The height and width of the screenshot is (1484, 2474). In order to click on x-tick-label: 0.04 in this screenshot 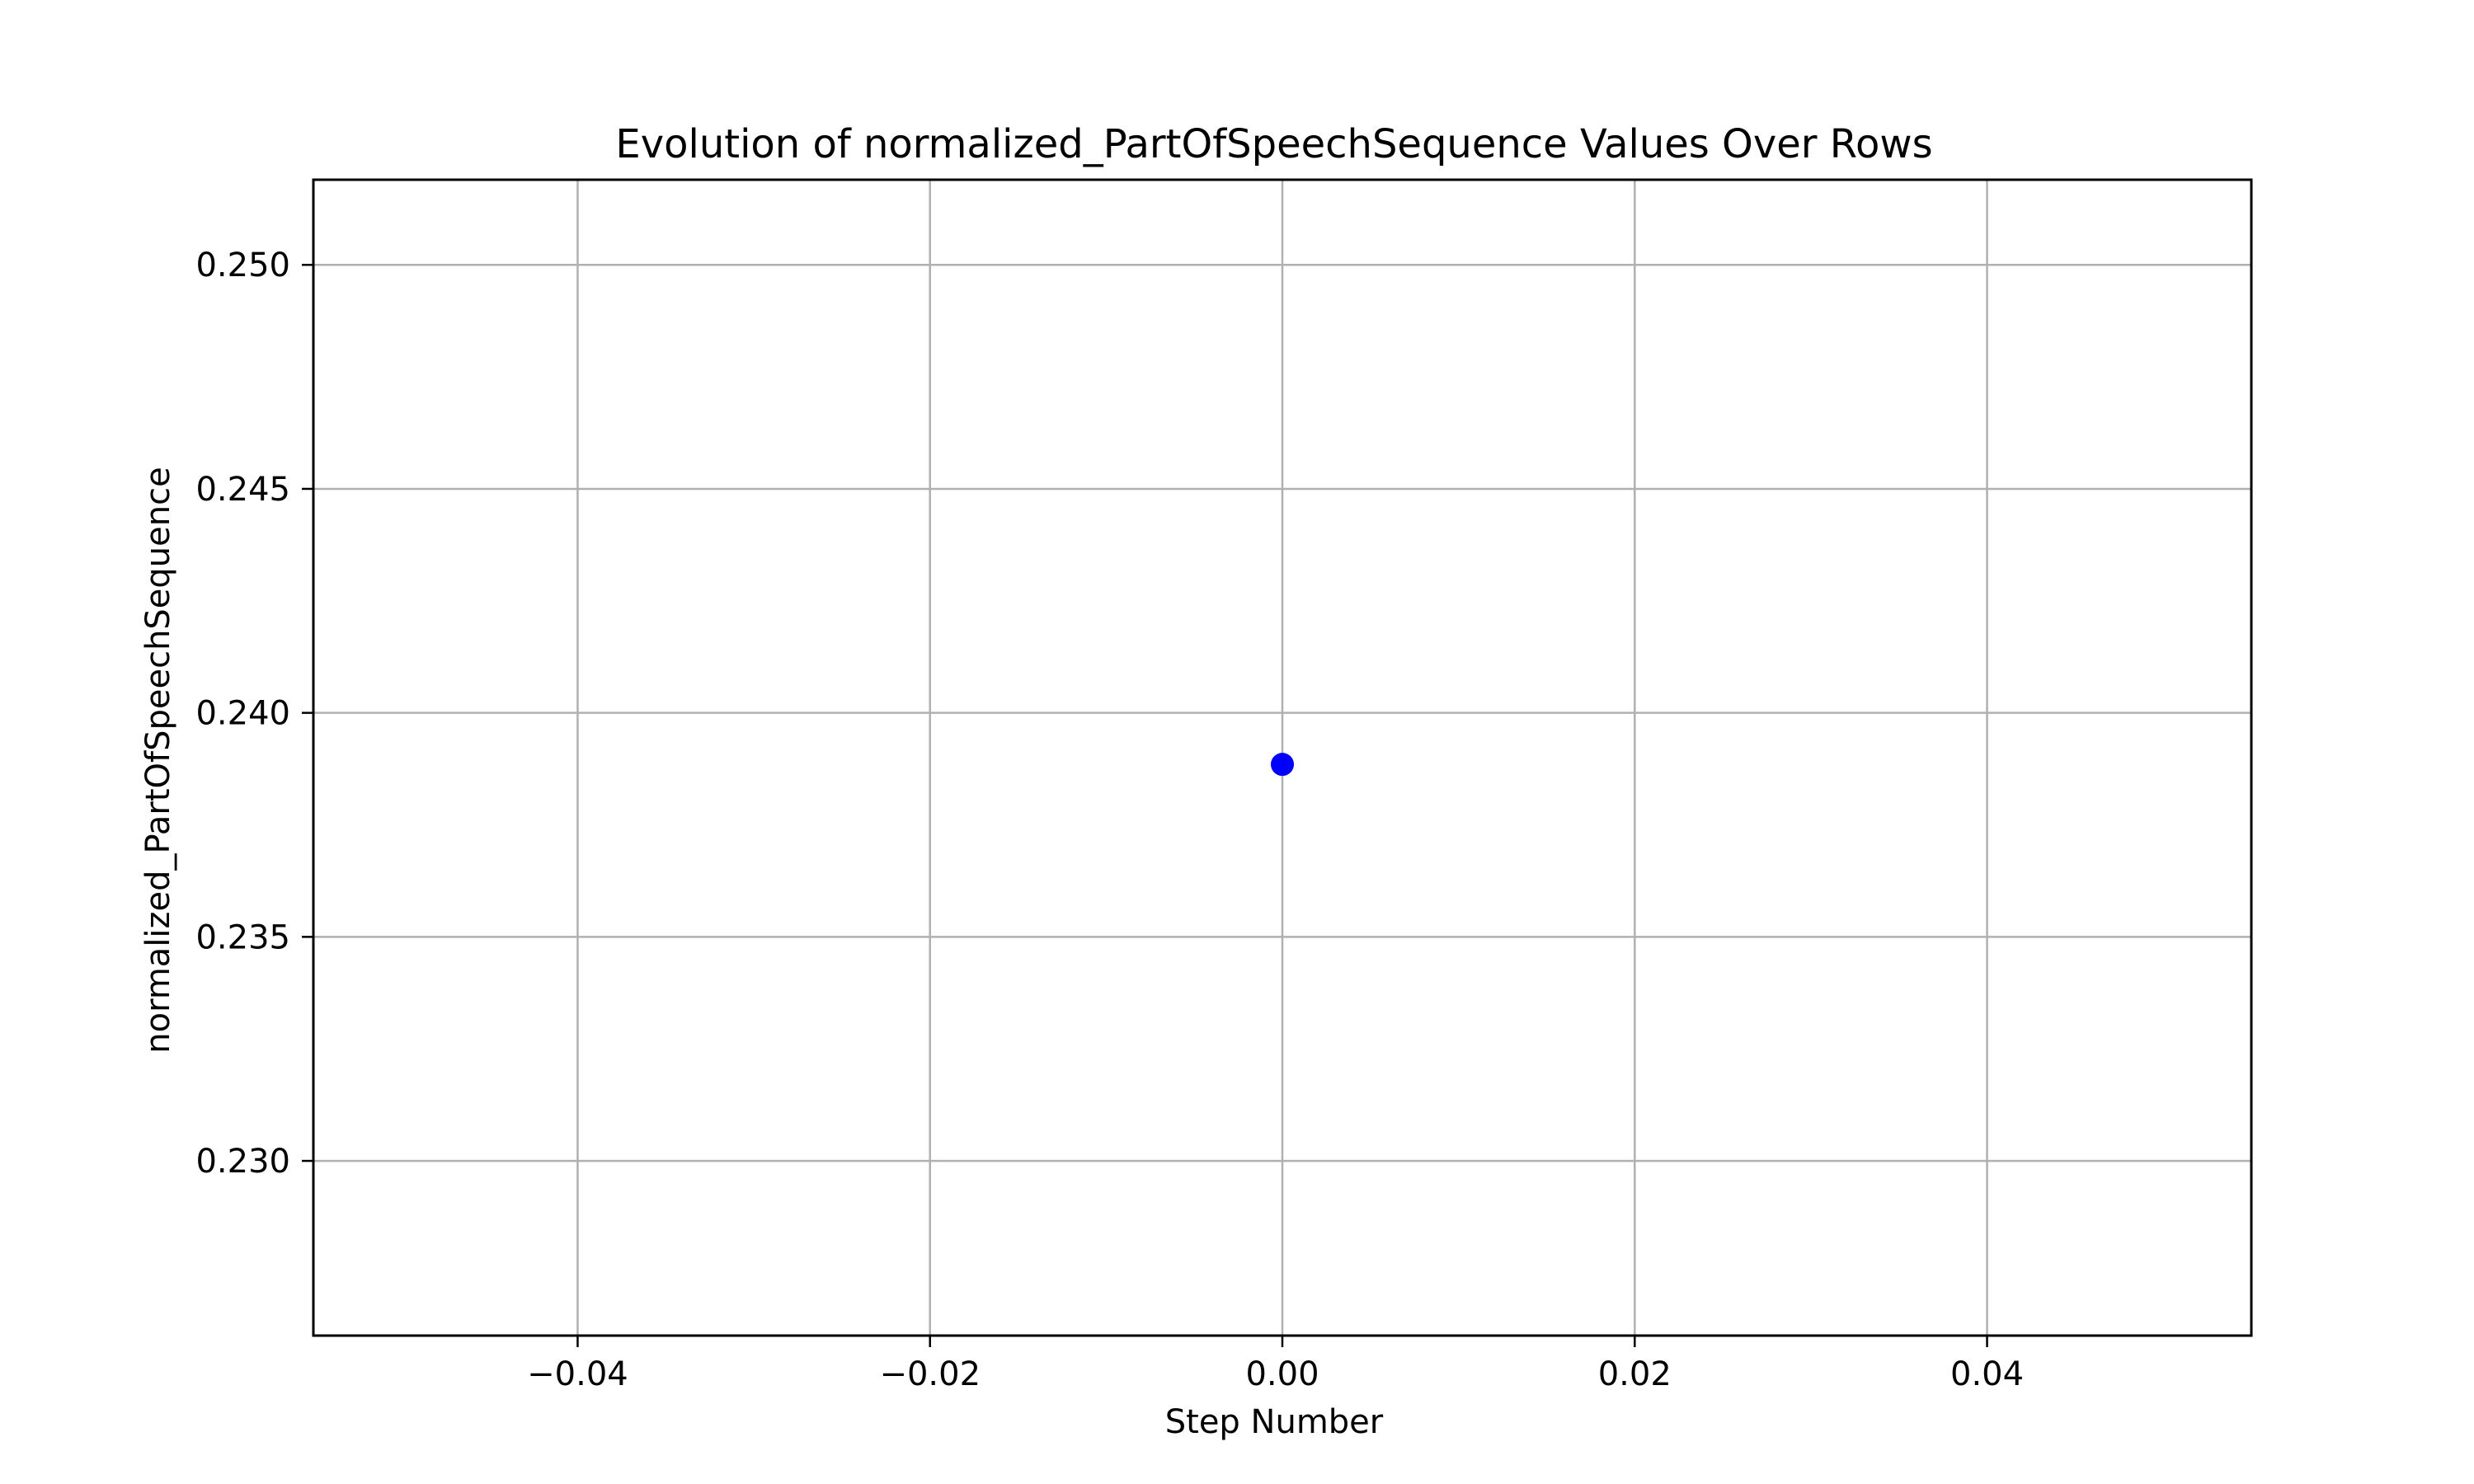, I will do `click(1987, 1374)`.